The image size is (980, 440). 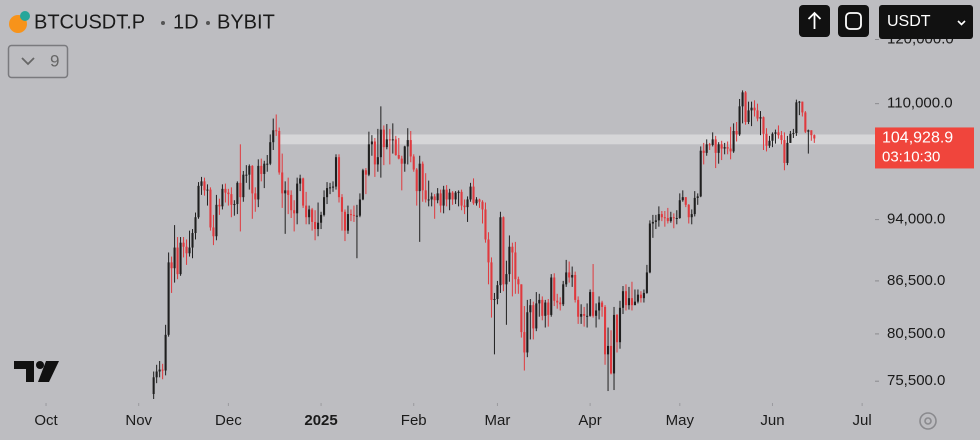 What do you see at coordinates (920, 103) in the screenshot?
I see `y-tick-label: 110,000.0` at bounding box center [920, 103].